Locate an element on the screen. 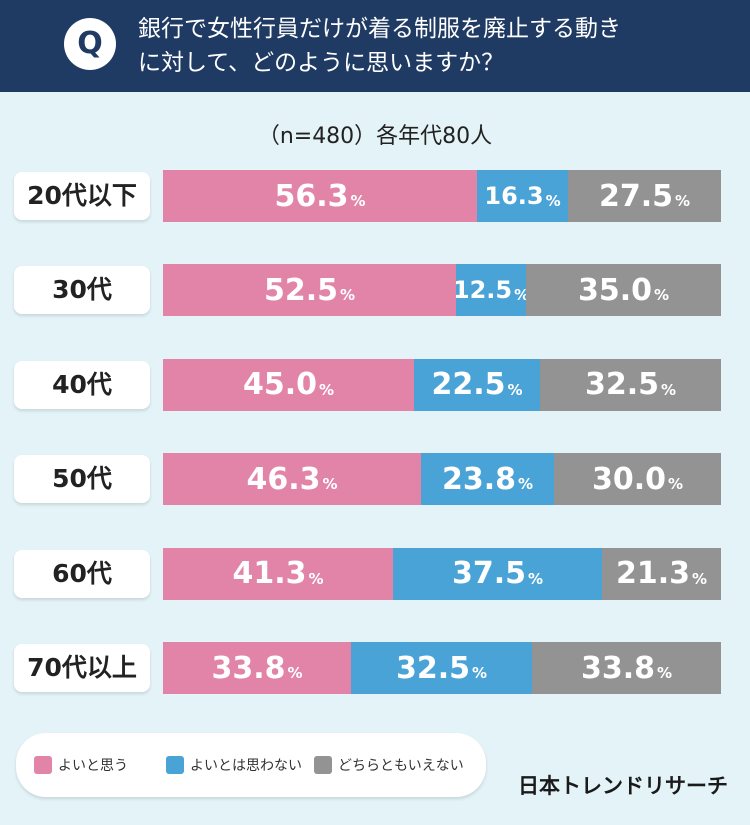  bar-segment-agree: 52.5% is located at coordinates (309, 290).